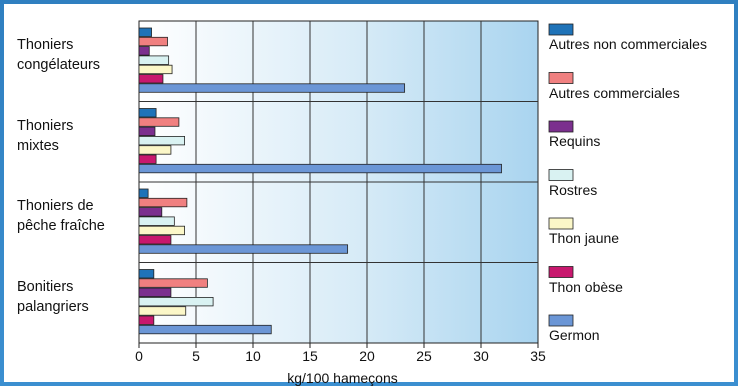  What do you see at coordinates (61, 216) in the screenshot?
I see `category-label: Thoniers de pêche fraîche` at bounding box center [61, 216].